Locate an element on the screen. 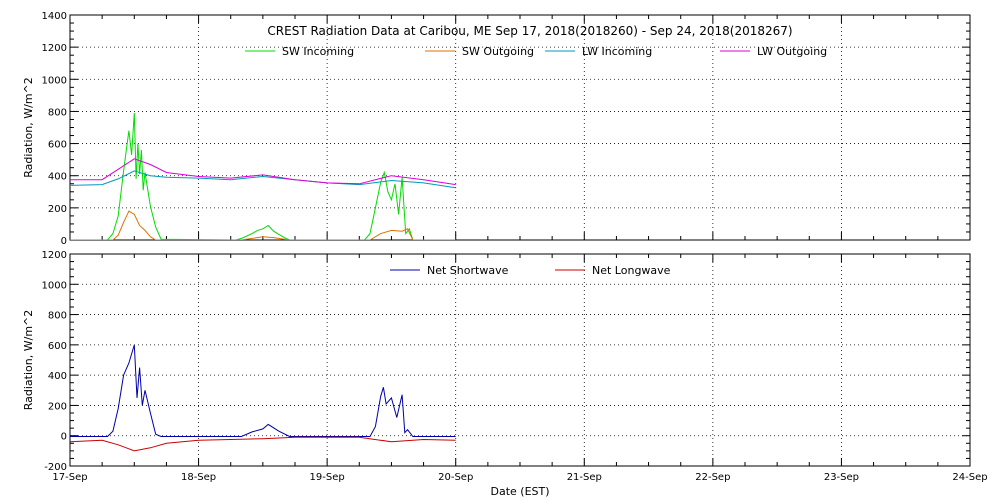 The width and height of the screenshot is (1000, 504). series-line-lw-incoming is located at coordinates (263, 179).